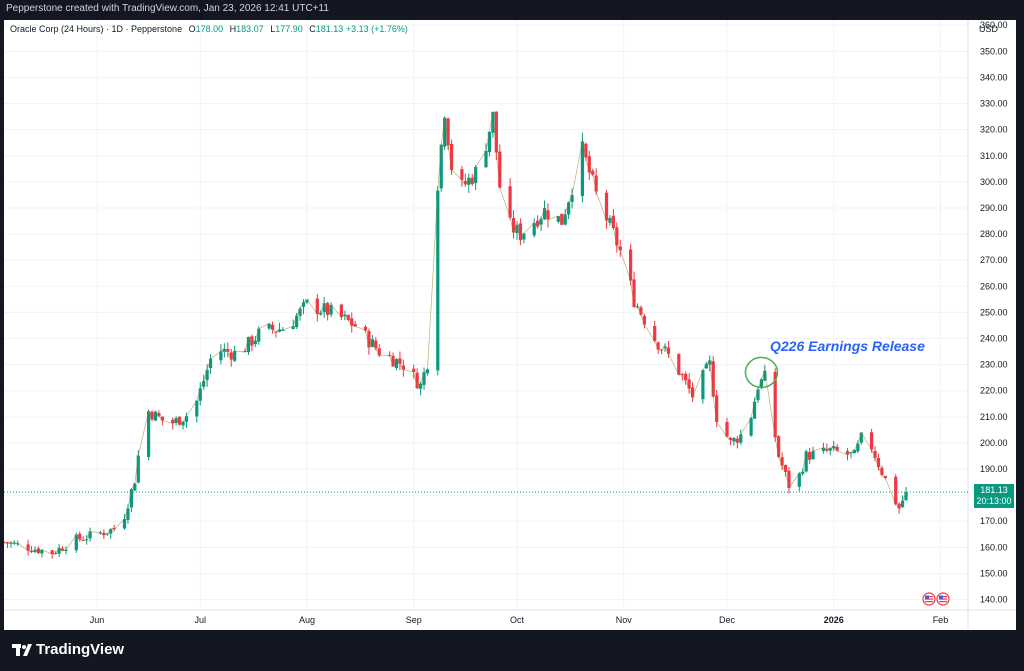 The image size is (1024, 671). What do you see at coordinates (994, 182) in the screenshot?
I see `y-tick-label: 300.00` at bounding box center [994, 182].